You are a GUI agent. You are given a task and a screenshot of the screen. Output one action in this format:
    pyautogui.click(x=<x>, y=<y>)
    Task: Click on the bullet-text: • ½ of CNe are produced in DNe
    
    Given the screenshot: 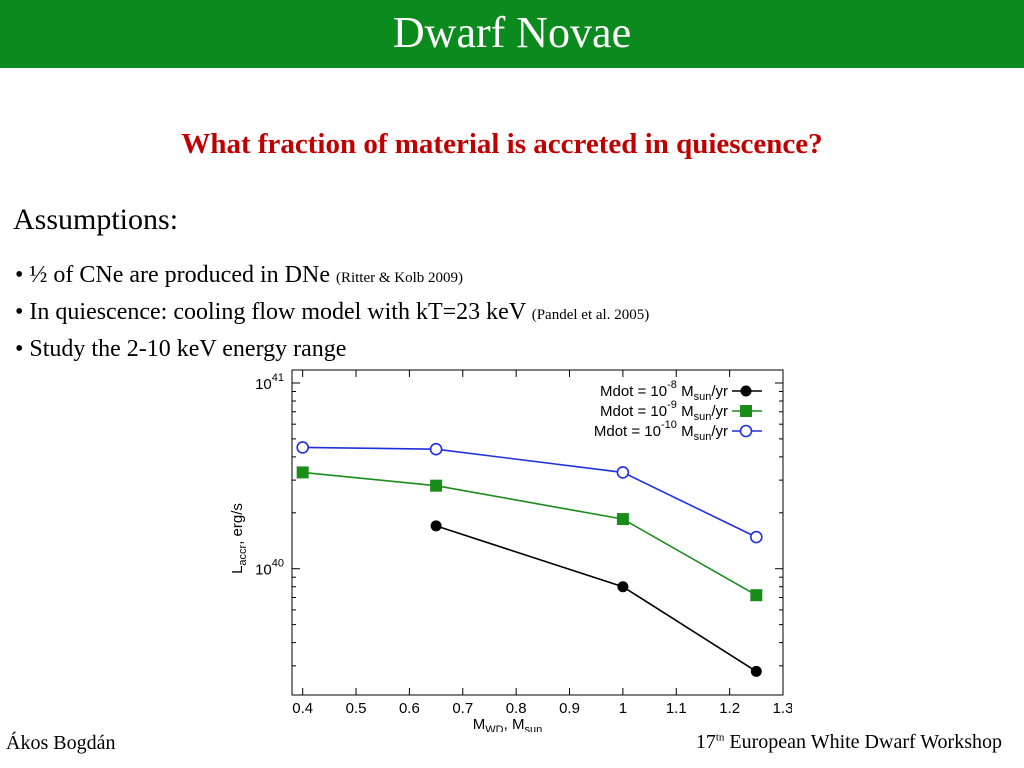 What is the action you would take?
    pyautogui.click(x=175, y=275)
    